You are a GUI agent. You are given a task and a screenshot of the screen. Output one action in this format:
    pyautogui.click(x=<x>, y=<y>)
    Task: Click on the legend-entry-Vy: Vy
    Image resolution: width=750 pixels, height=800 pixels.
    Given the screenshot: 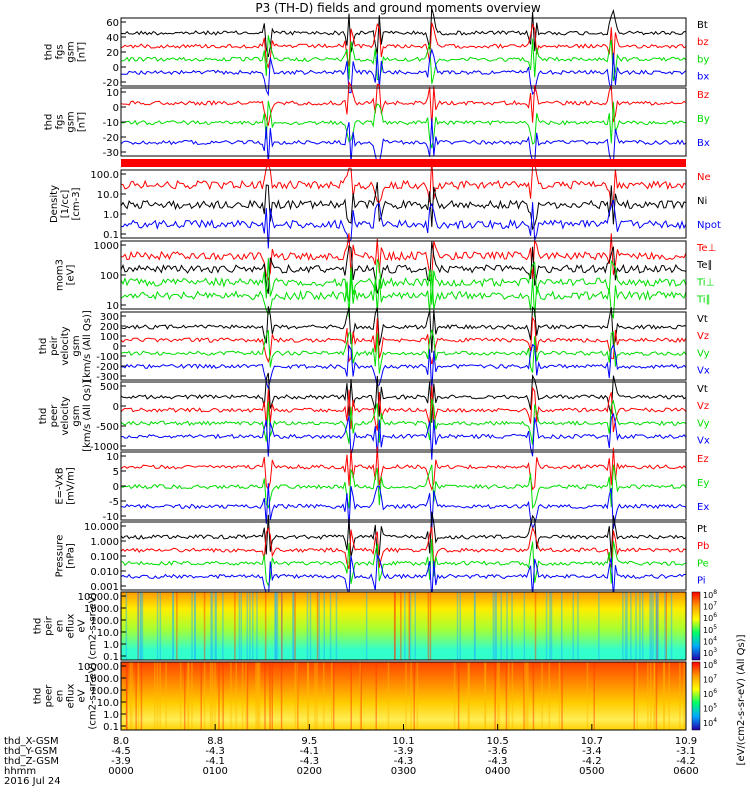 What is the action you would take?
    pyautogui.click(x=703, y=353)
    